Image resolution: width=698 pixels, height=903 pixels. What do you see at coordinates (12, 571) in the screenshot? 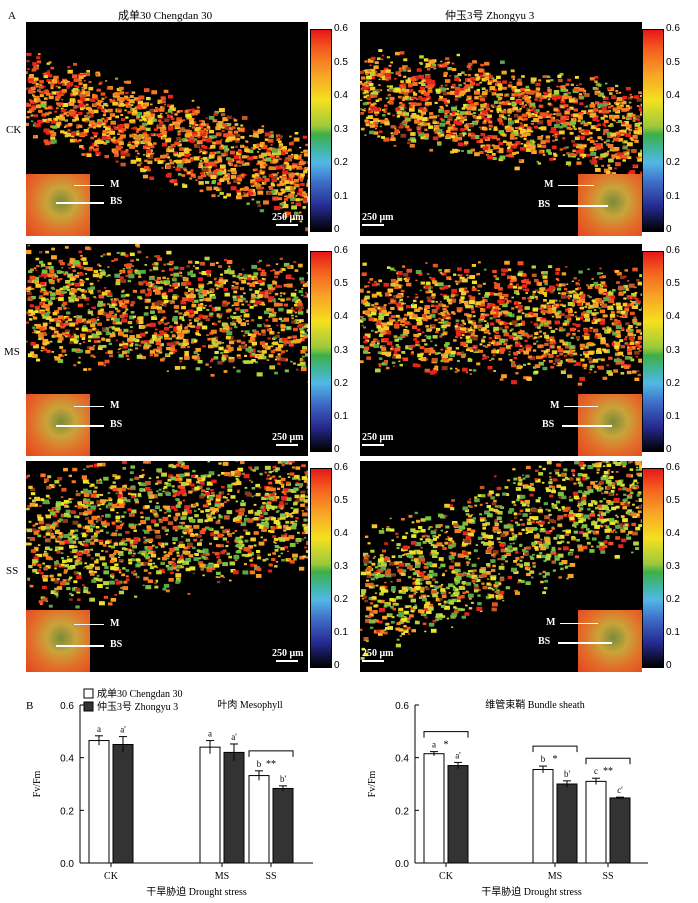
I see `row-label-ss: SS` at bounding box center [12, 571].